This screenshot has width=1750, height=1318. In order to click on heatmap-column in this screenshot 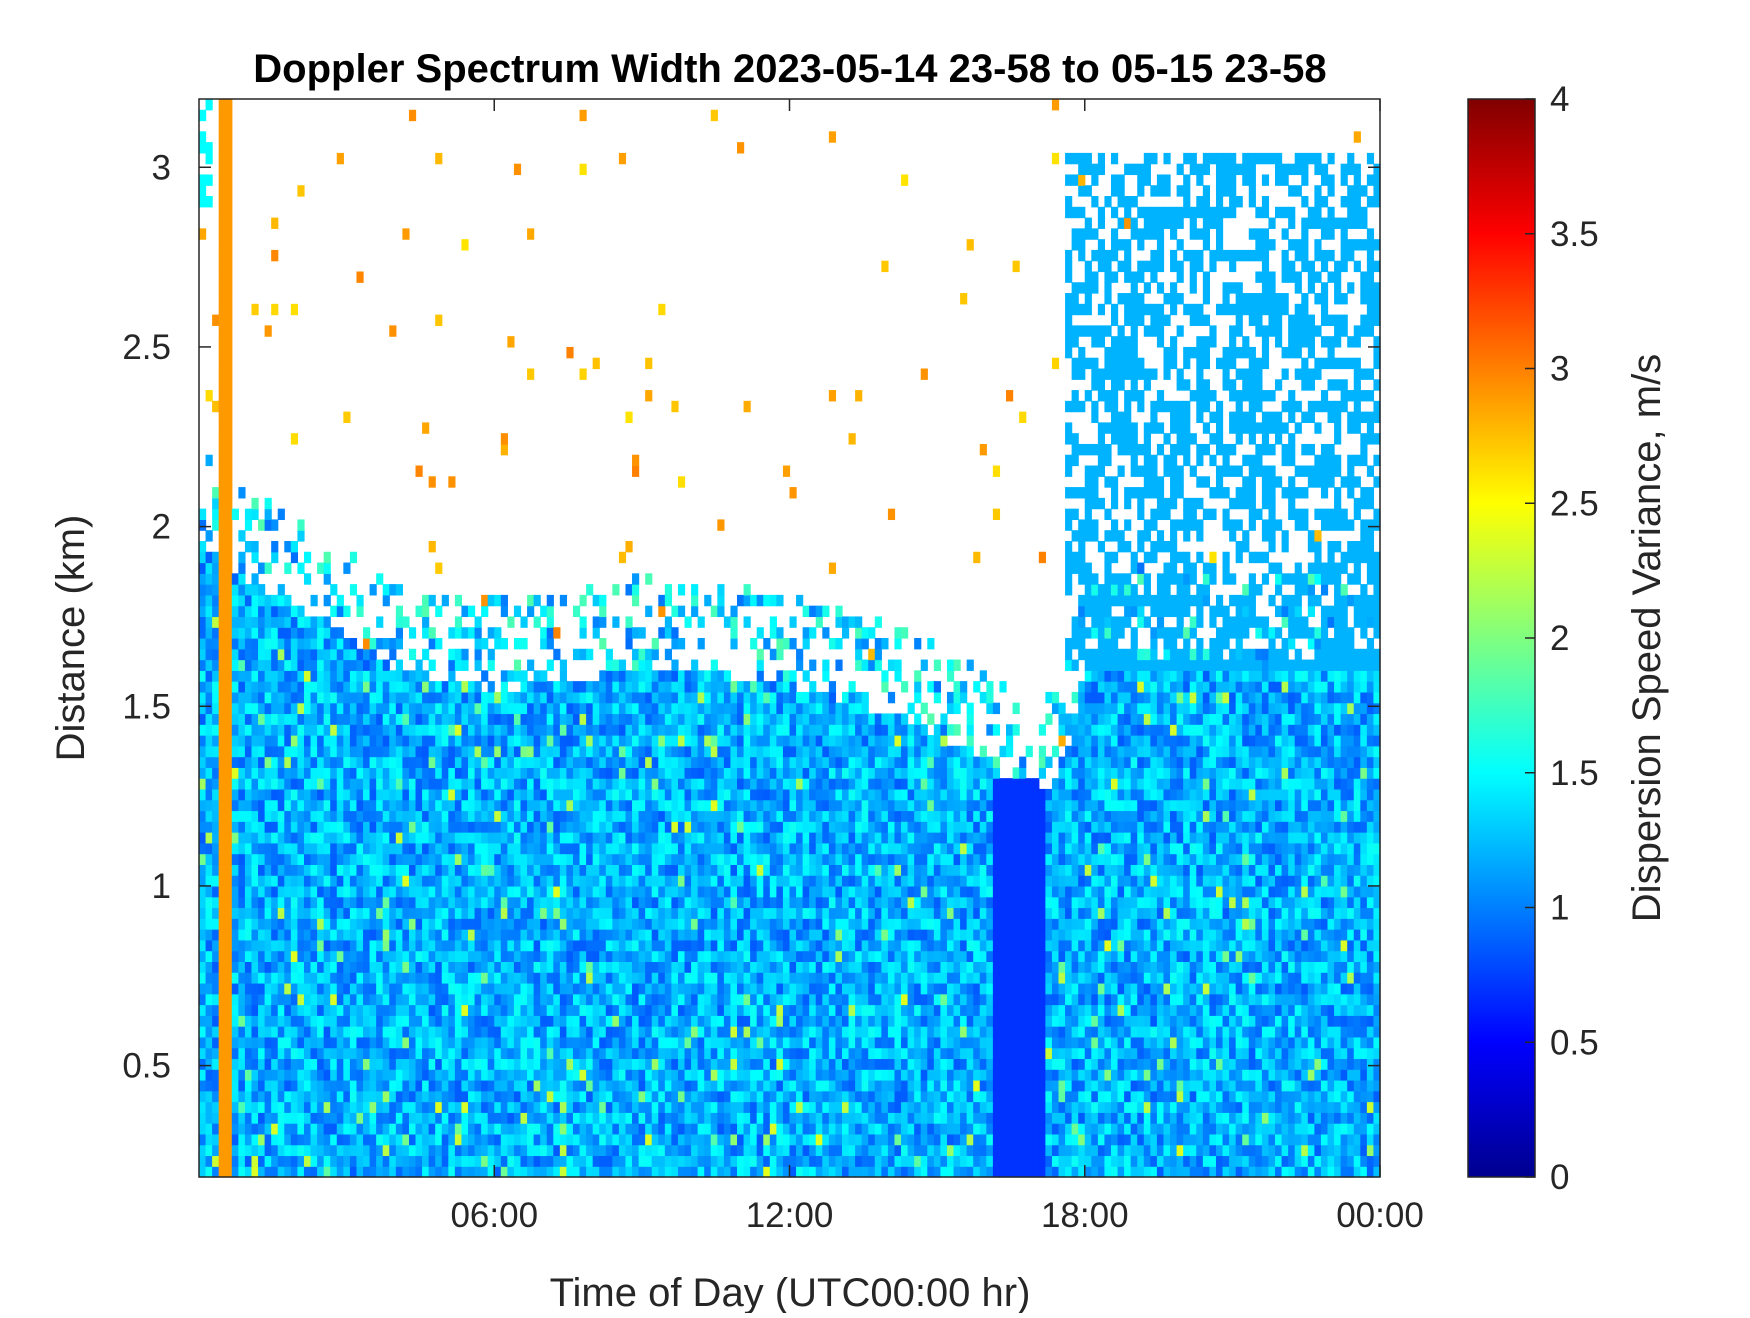, I will do `click(609, 913)`.